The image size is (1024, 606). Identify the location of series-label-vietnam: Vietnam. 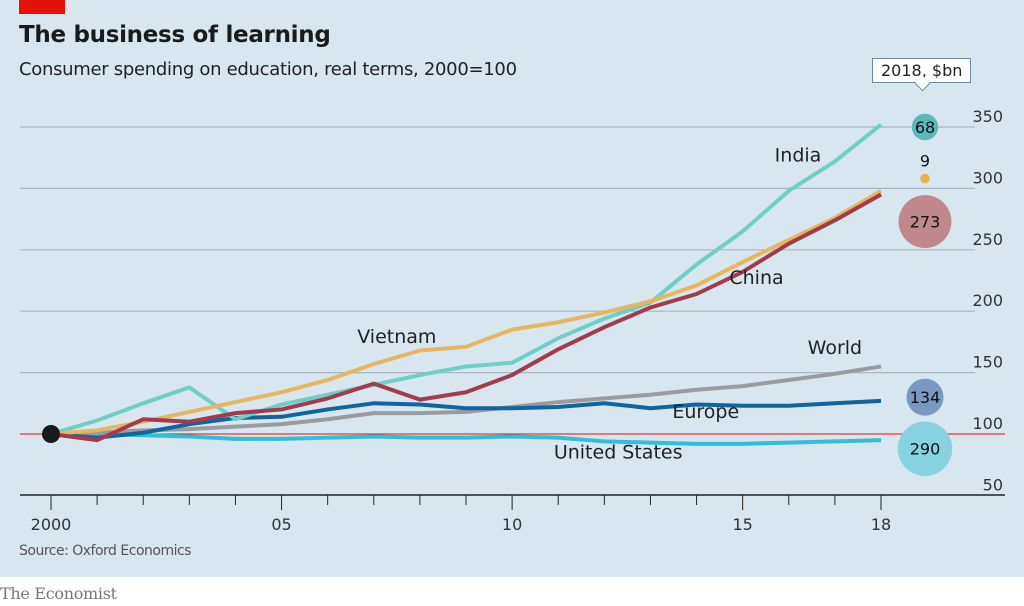
(396, 337).